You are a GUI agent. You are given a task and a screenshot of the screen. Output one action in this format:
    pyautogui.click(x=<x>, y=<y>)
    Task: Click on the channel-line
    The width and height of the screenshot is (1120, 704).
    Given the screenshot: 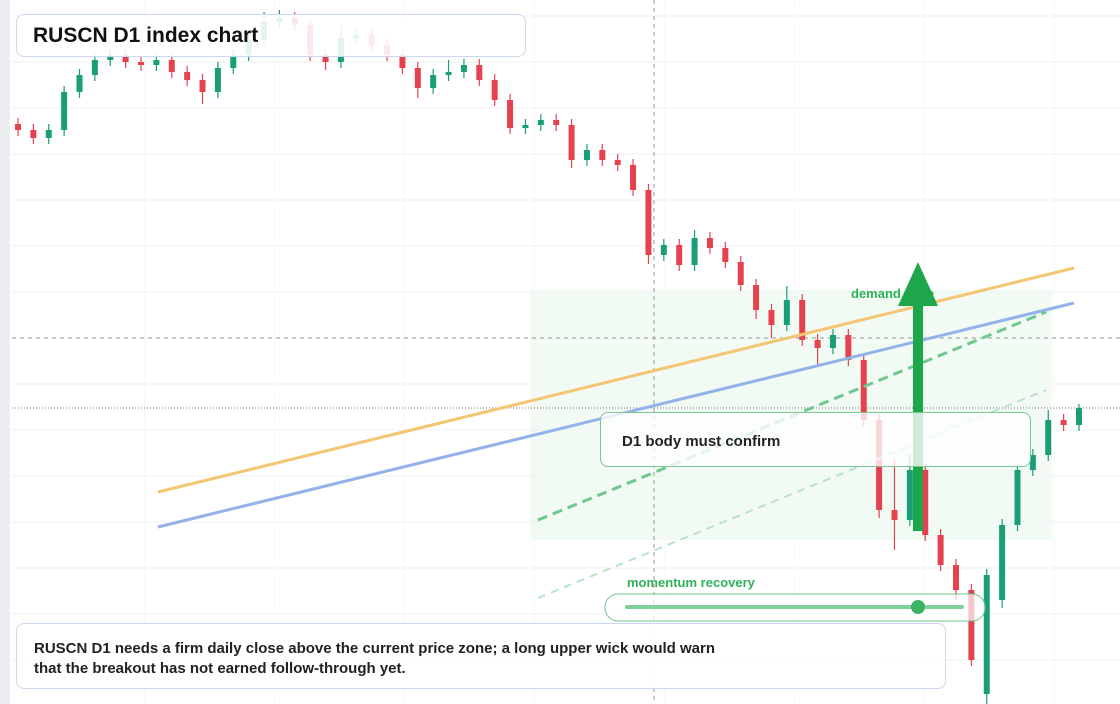 What is the action you would take?
    pyautogui.click(x=792, y=494)
    